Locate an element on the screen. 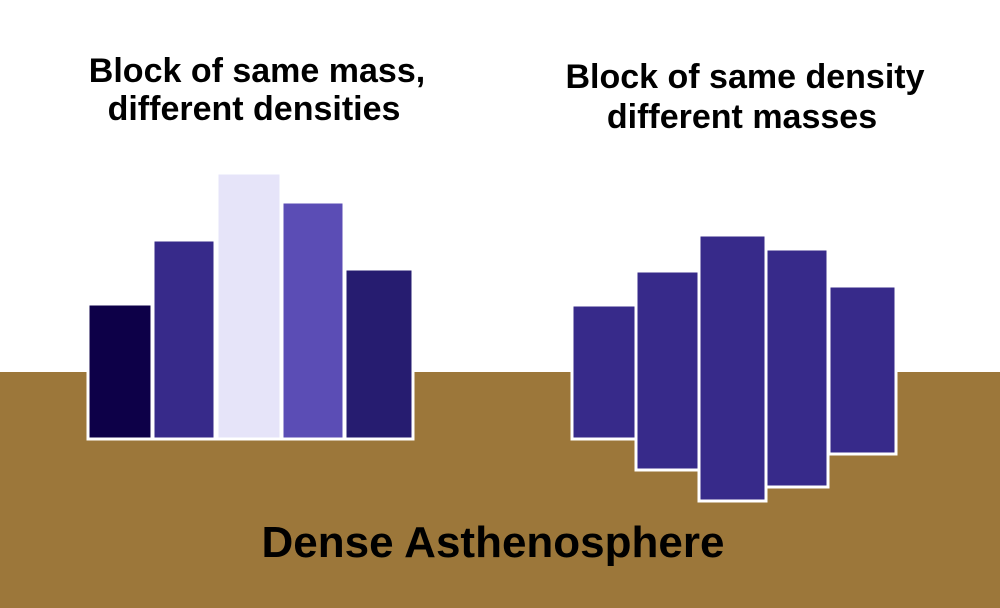  left-title-line: different densities is located at coordinates (254, 109).